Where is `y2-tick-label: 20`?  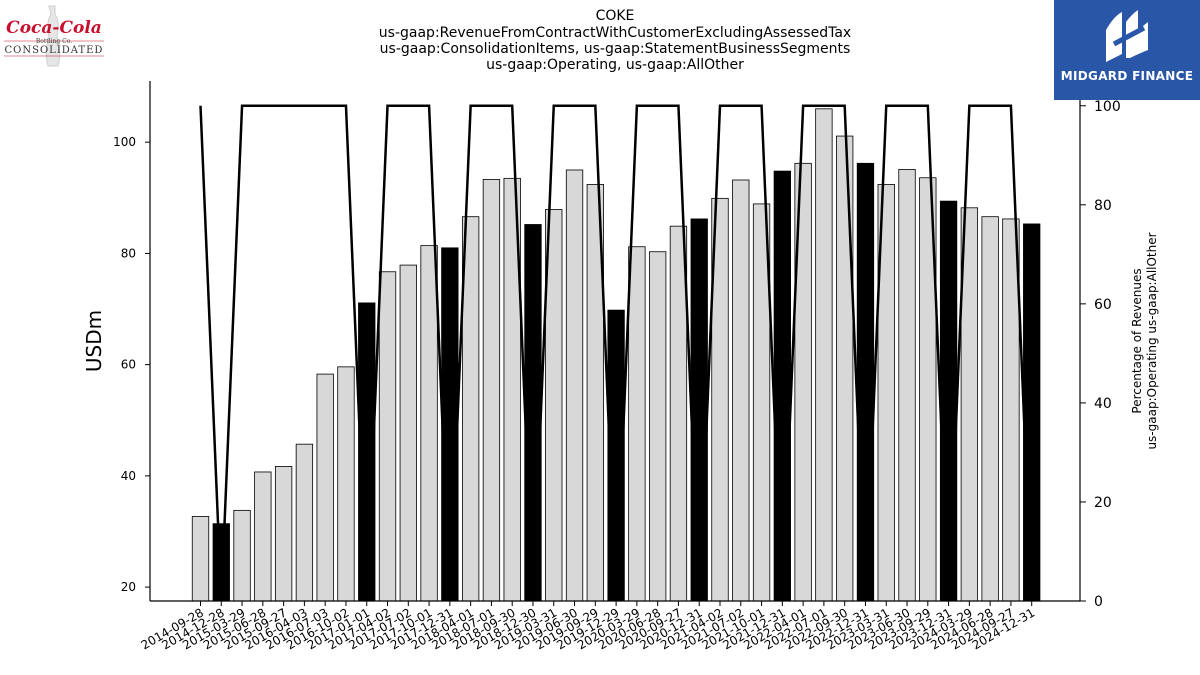 y2-tick-label: 20 is located at coordinates (1103, 503).